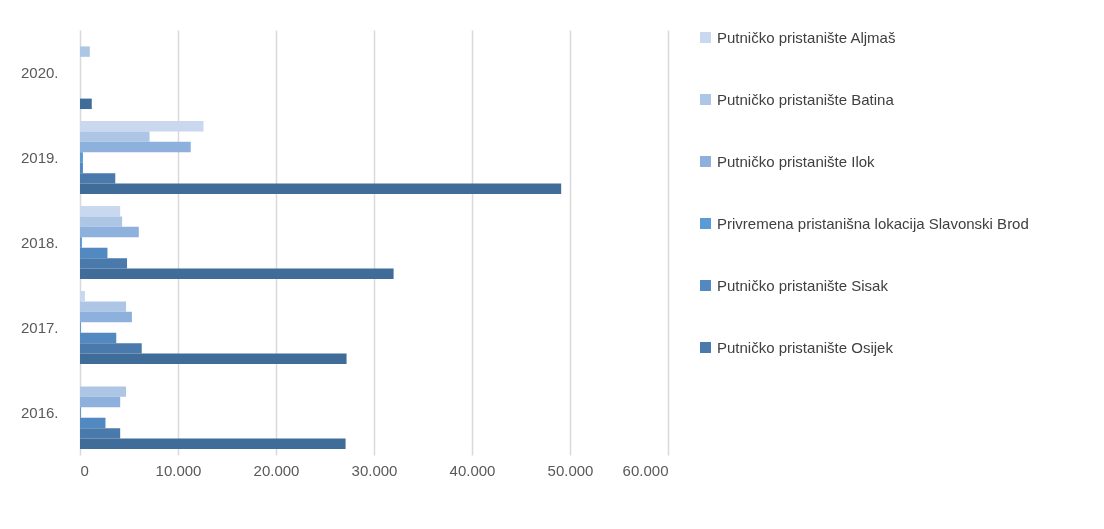 The width and height of the screenshot is (1104, 529). I want to click on y-tick-label: 2018., so click(39, 242).